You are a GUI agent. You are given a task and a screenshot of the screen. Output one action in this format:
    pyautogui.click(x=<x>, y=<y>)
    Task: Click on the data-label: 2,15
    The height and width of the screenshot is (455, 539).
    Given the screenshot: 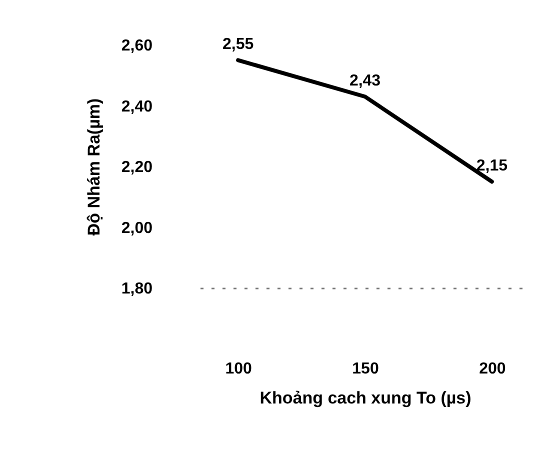 What is the action you would take?
    pyautogui.click(x=492, y=166)
    